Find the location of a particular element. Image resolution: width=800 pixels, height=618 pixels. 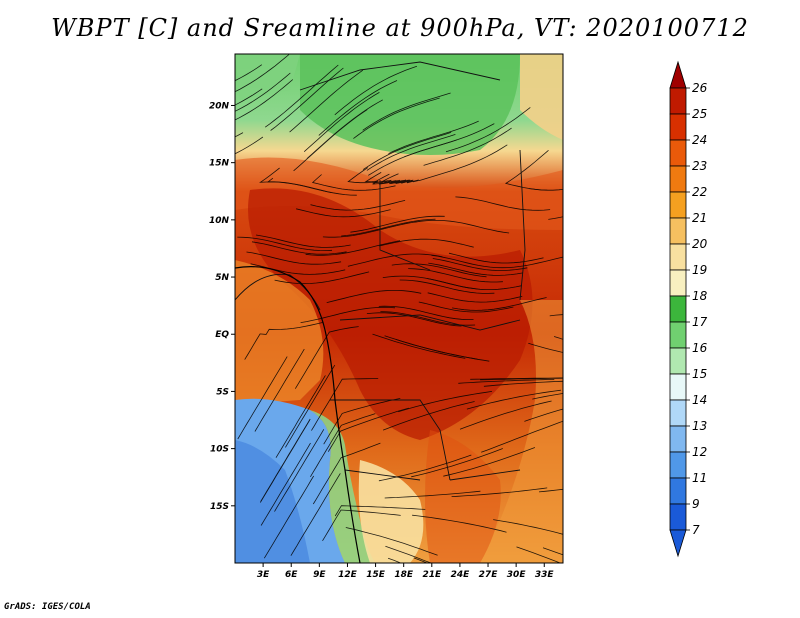

colorbar-label: 24 is located at coordinates (699, 140).